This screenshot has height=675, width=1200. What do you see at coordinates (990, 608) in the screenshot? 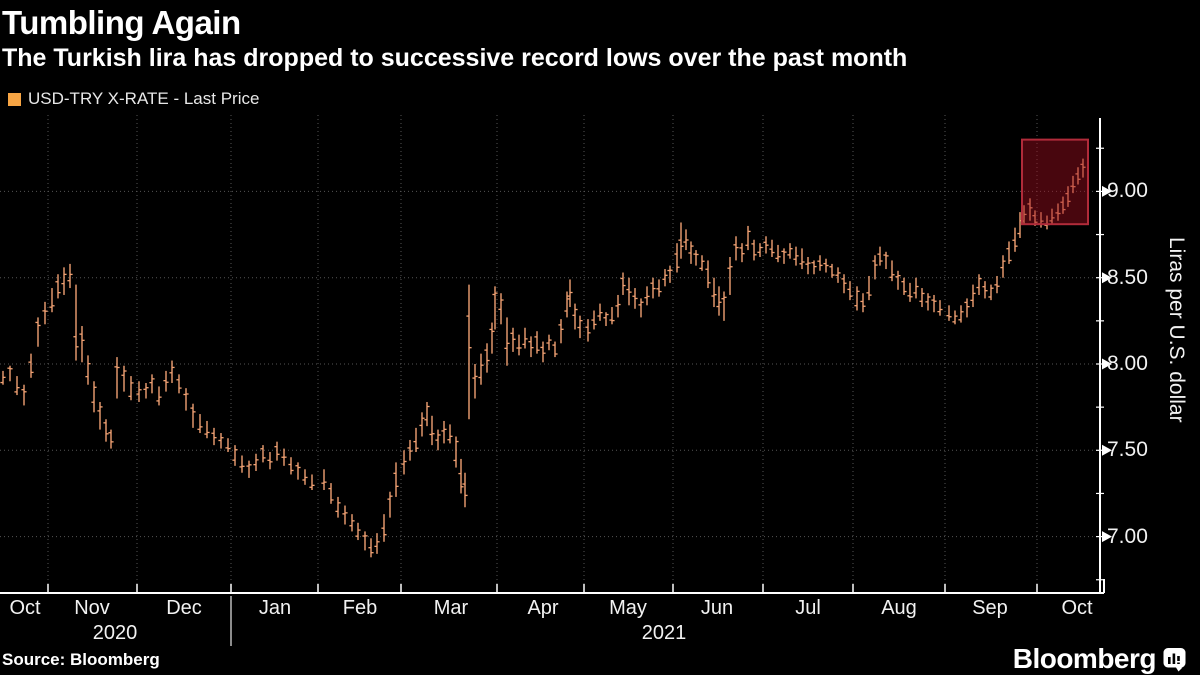
I see `x-tick-label-sep-11: Sep` at bounding box center [990, 608].